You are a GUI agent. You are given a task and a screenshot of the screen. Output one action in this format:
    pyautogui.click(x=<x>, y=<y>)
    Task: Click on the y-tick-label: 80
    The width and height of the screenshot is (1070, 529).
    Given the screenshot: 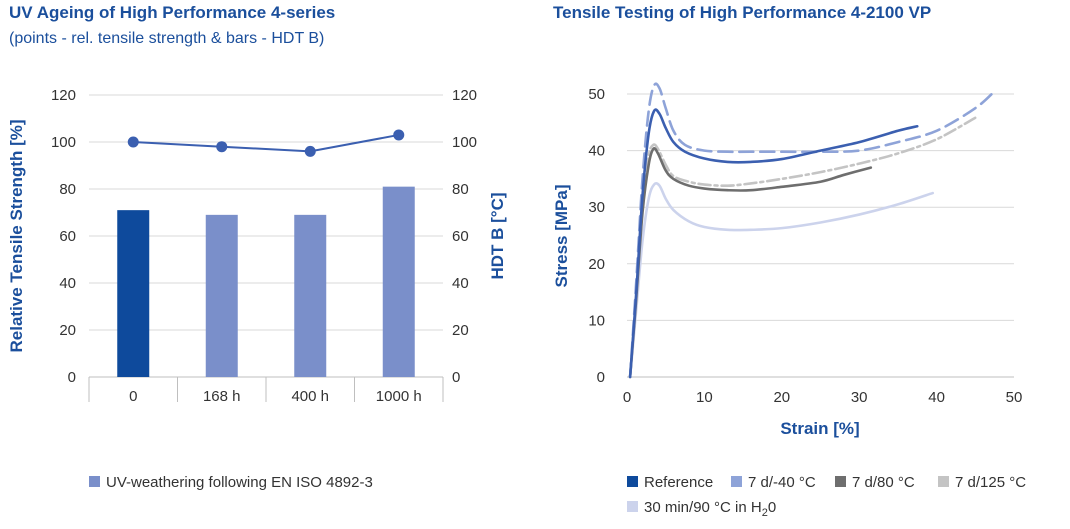 What is the action you would take?
    pyautogui.click(x=67, y=189)
    